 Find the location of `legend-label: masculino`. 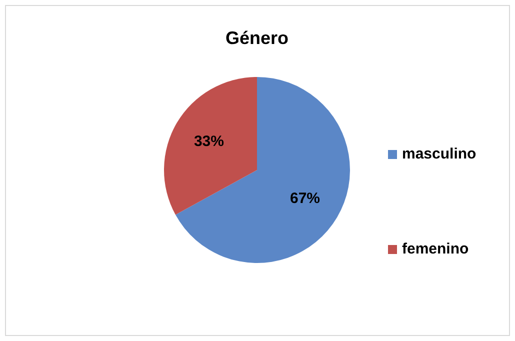

legend-label: masculino is located at coordinates (439, 154).